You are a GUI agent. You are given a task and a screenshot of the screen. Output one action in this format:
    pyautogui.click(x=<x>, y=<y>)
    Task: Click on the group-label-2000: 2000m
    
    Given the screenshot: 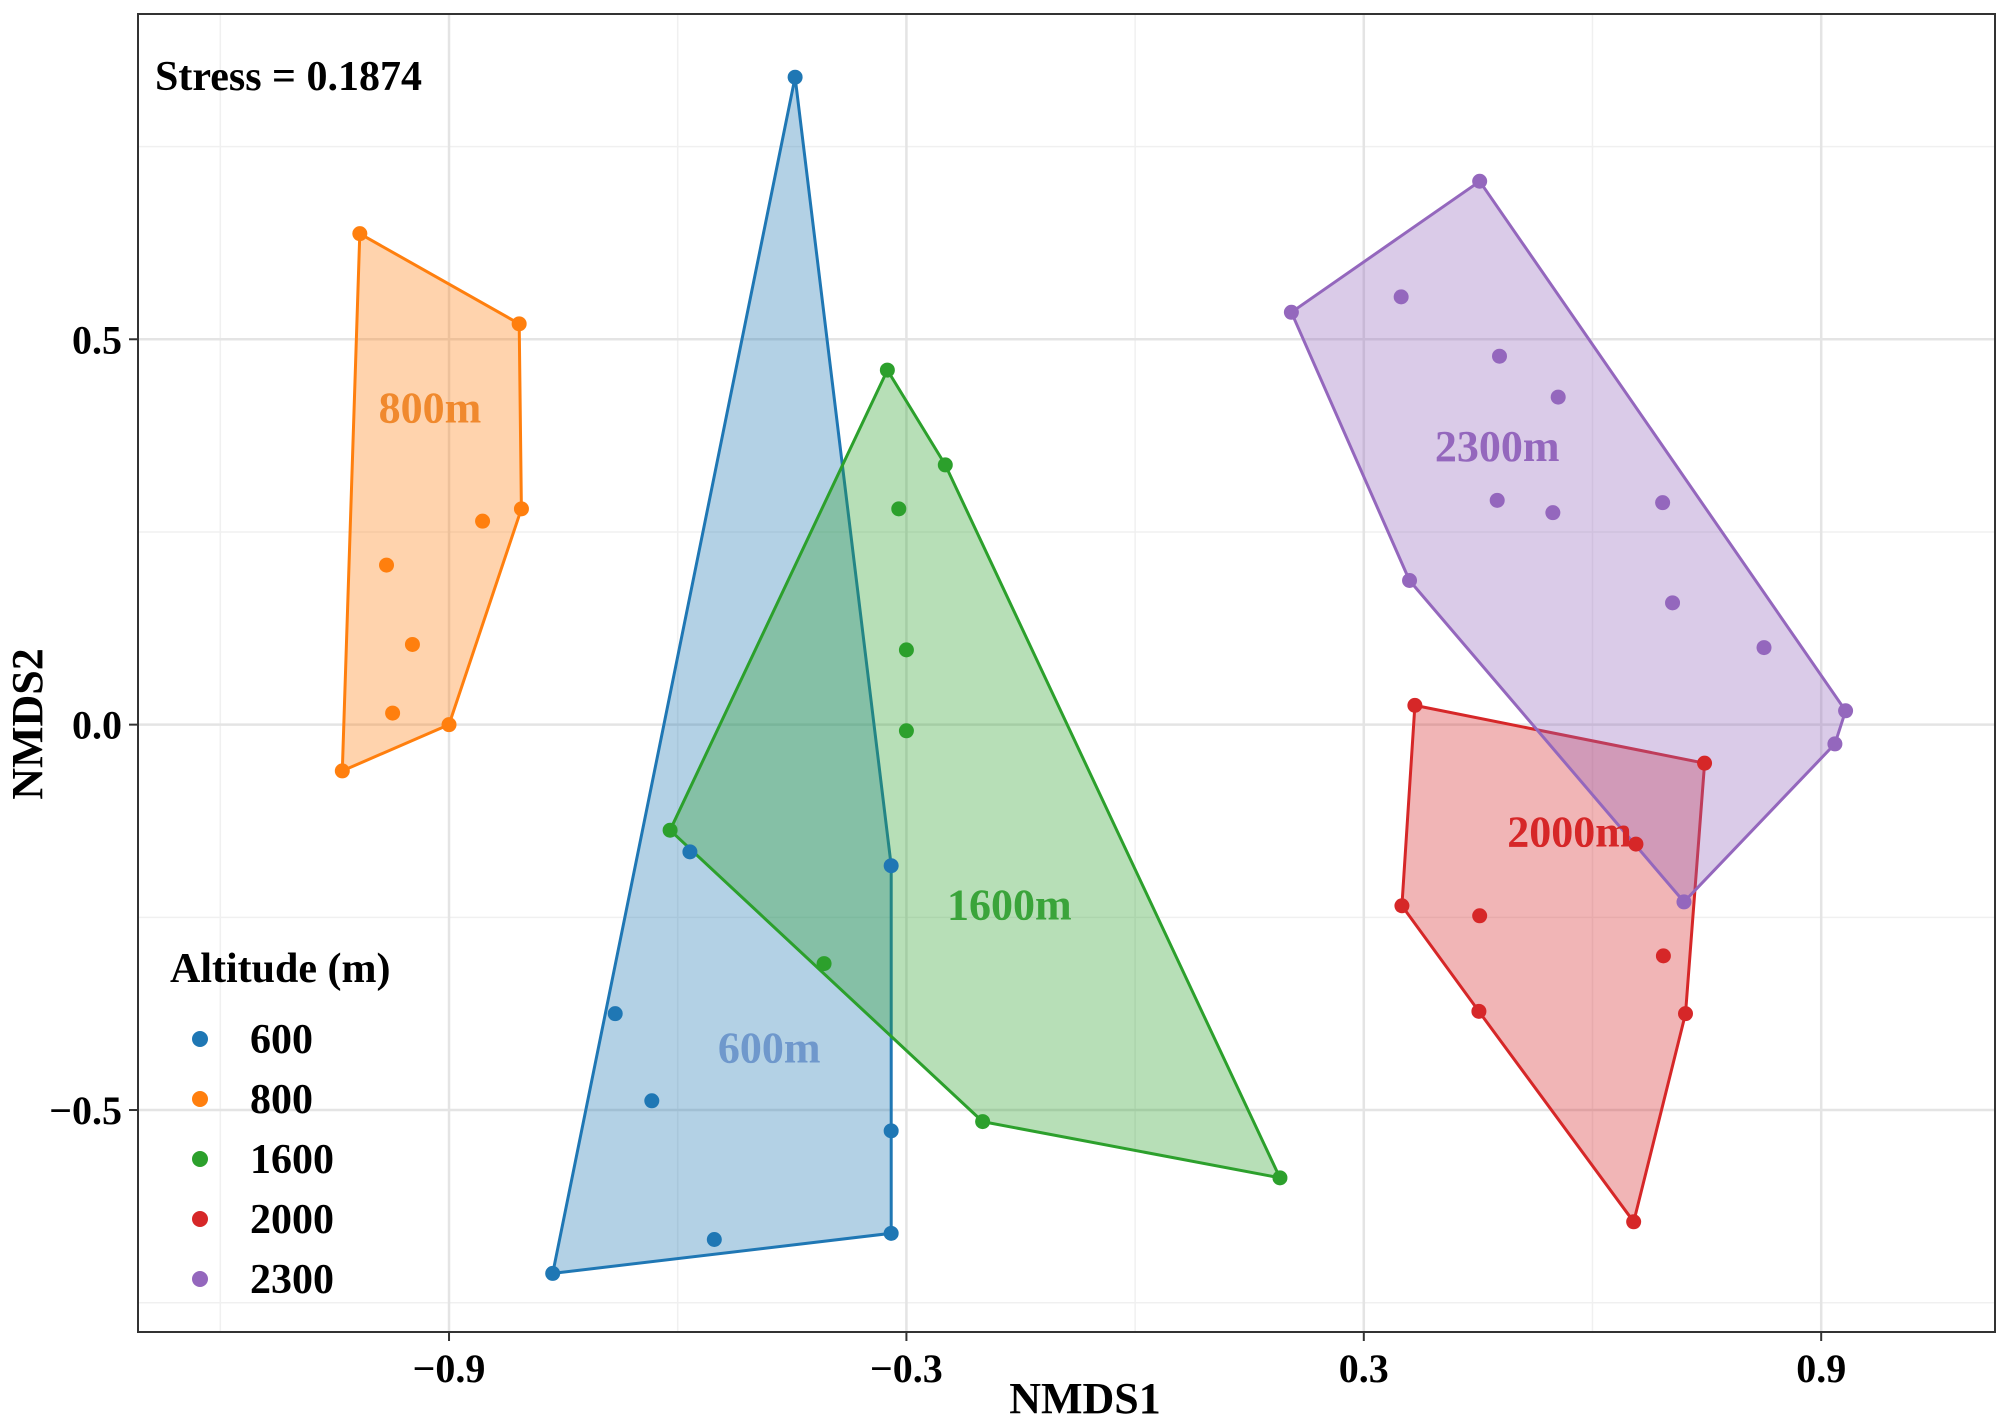 What is the action you would take?
    pyautogui.click(x=1569, y=831)
    